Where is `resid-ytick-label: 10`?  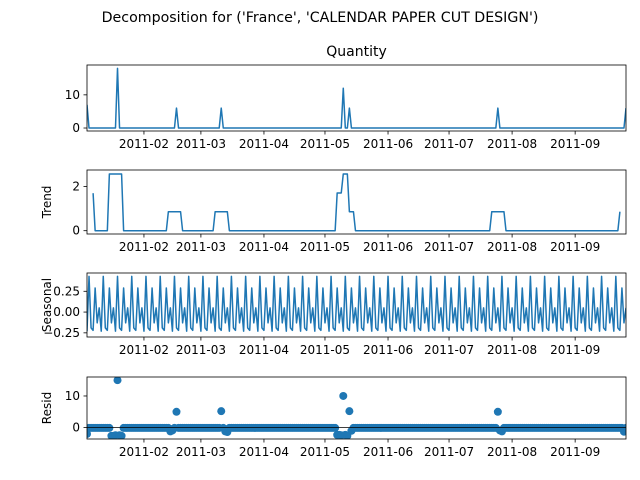 resid-ytick-label: 10 is located at coordinates (72, 396).